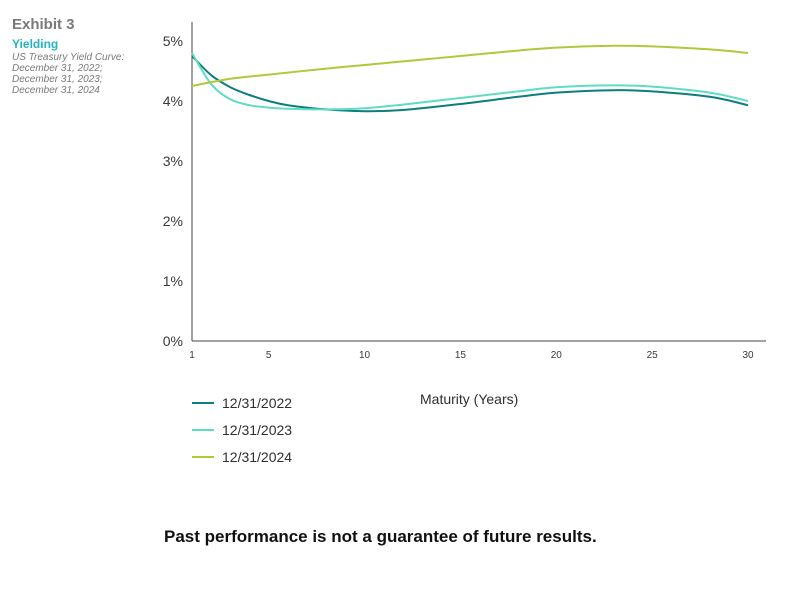 The width and height of the screenshot is (803, 605). I want to click on description-line: US Treasury Yield Curve:, so click(68, 57).